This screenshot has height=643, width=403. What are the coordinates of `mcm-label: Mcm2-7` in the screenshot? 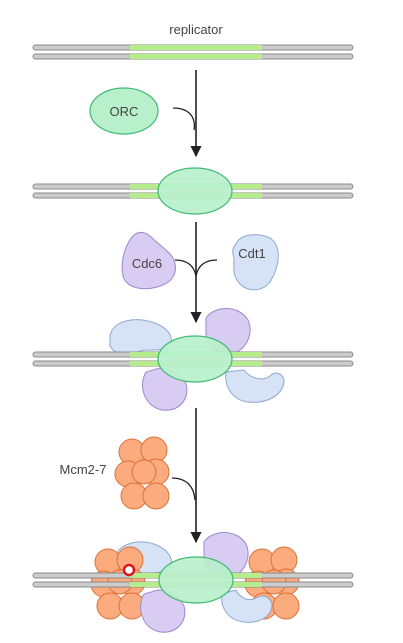 It's located at (83, 469).